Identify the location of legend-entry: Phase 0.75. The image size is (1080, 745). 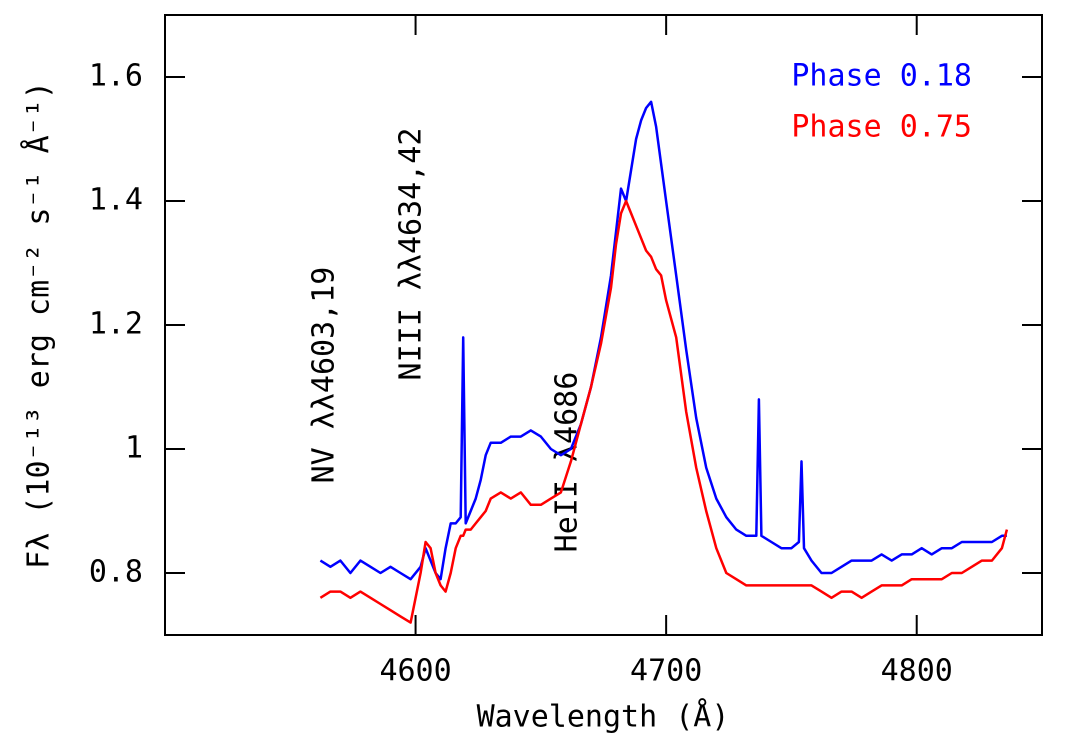
(881, 127).